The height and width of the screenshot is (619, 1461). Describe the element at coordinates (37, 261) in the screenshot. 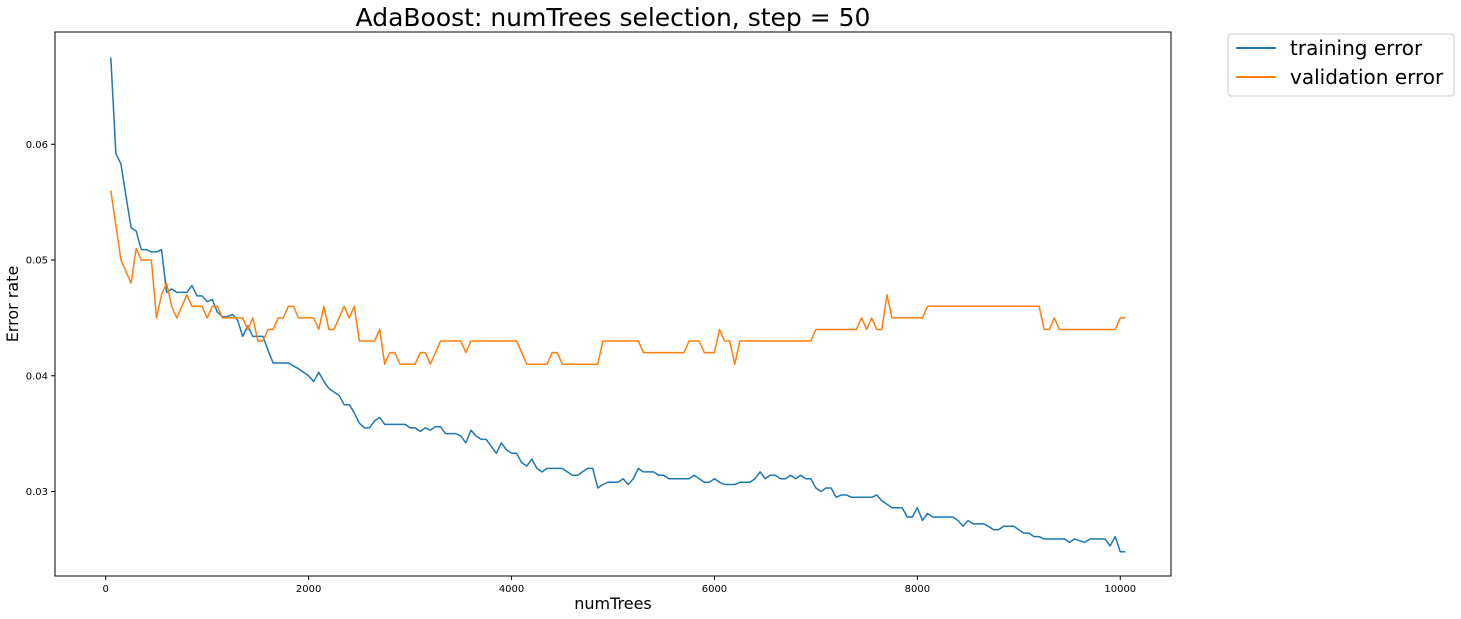

I see `y-tick-label: 0.05` at that location.